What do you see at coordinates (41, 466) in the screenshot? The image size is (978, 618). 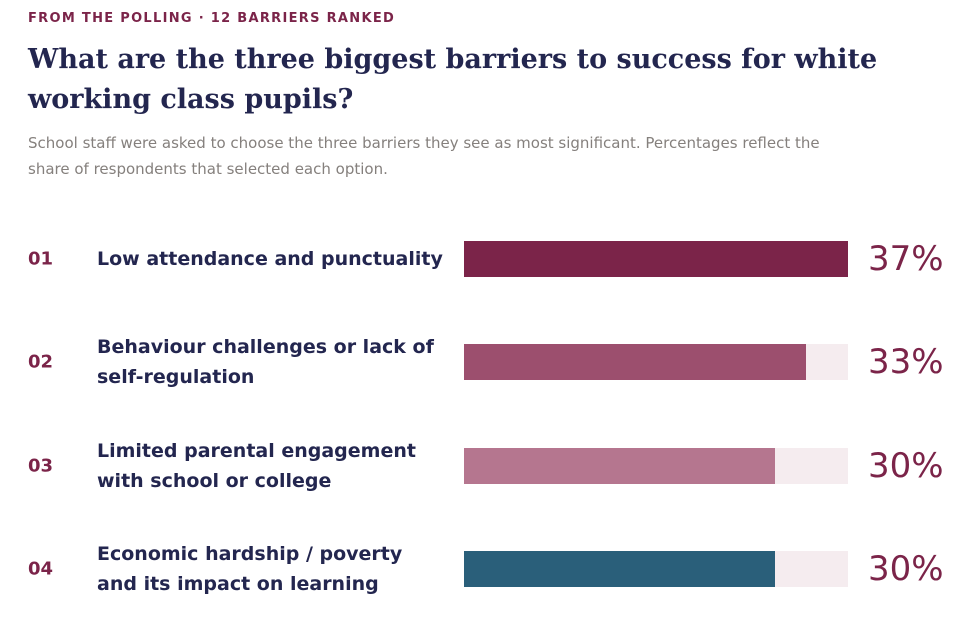 I see `rank: 03` at bounding box center [41, 466].